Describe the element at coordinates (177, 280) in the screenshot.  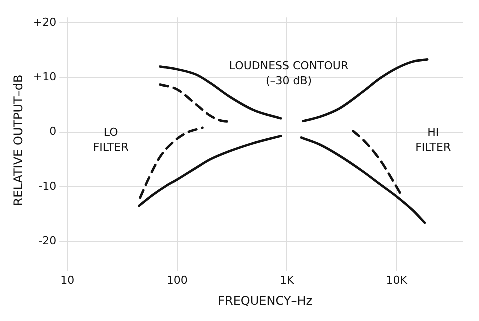
I see `x-tick-label: 100` at that location.